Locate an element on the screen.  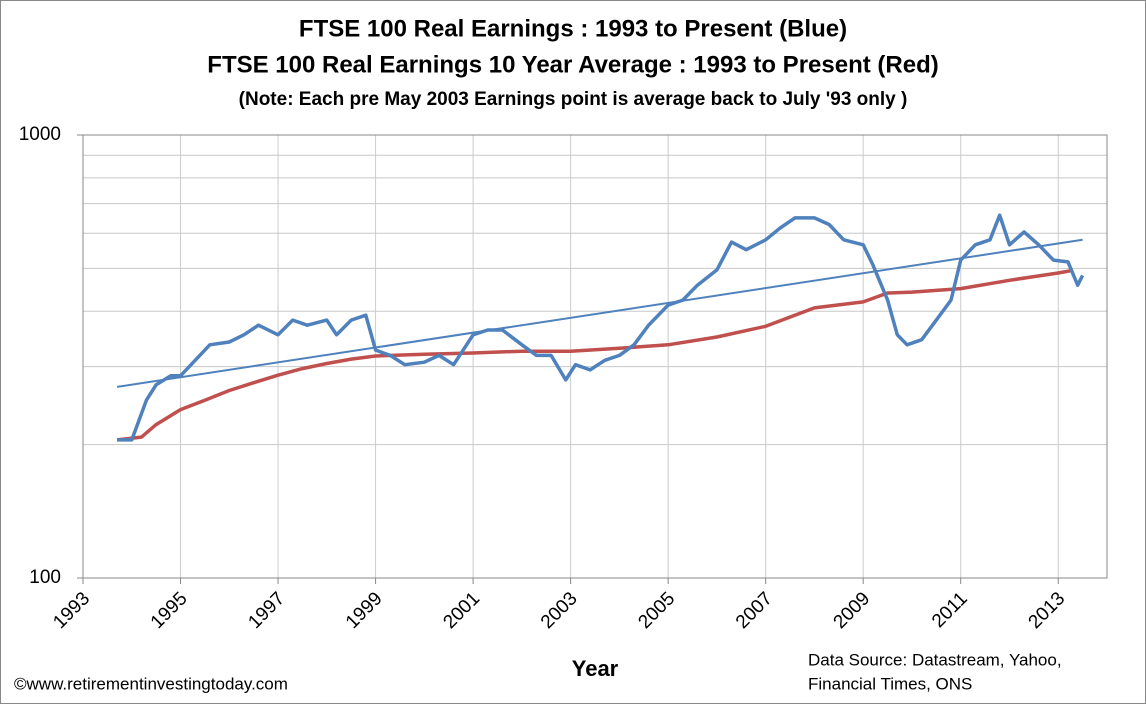
y-tick-label: 100 is located at coordinates (45, 577).